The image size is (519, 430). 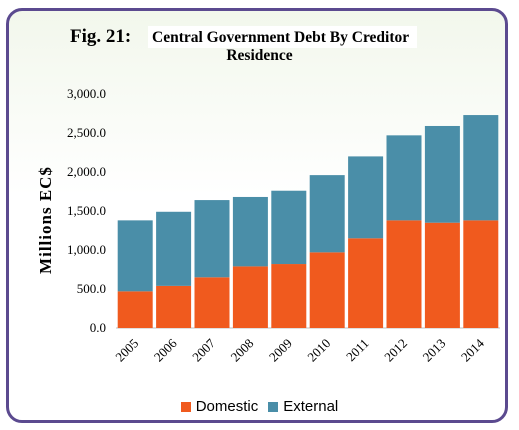 I want to click on bar-domestic-2008, so click(x=250, y=297).